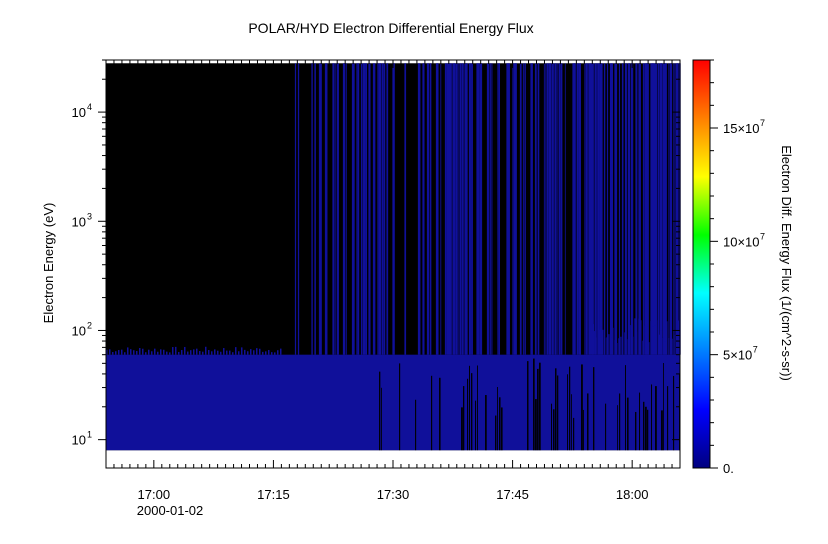  Describe the element at coordinates (393, 494) in the screenshot. I see `x-tick-label: 17:30` at that location.